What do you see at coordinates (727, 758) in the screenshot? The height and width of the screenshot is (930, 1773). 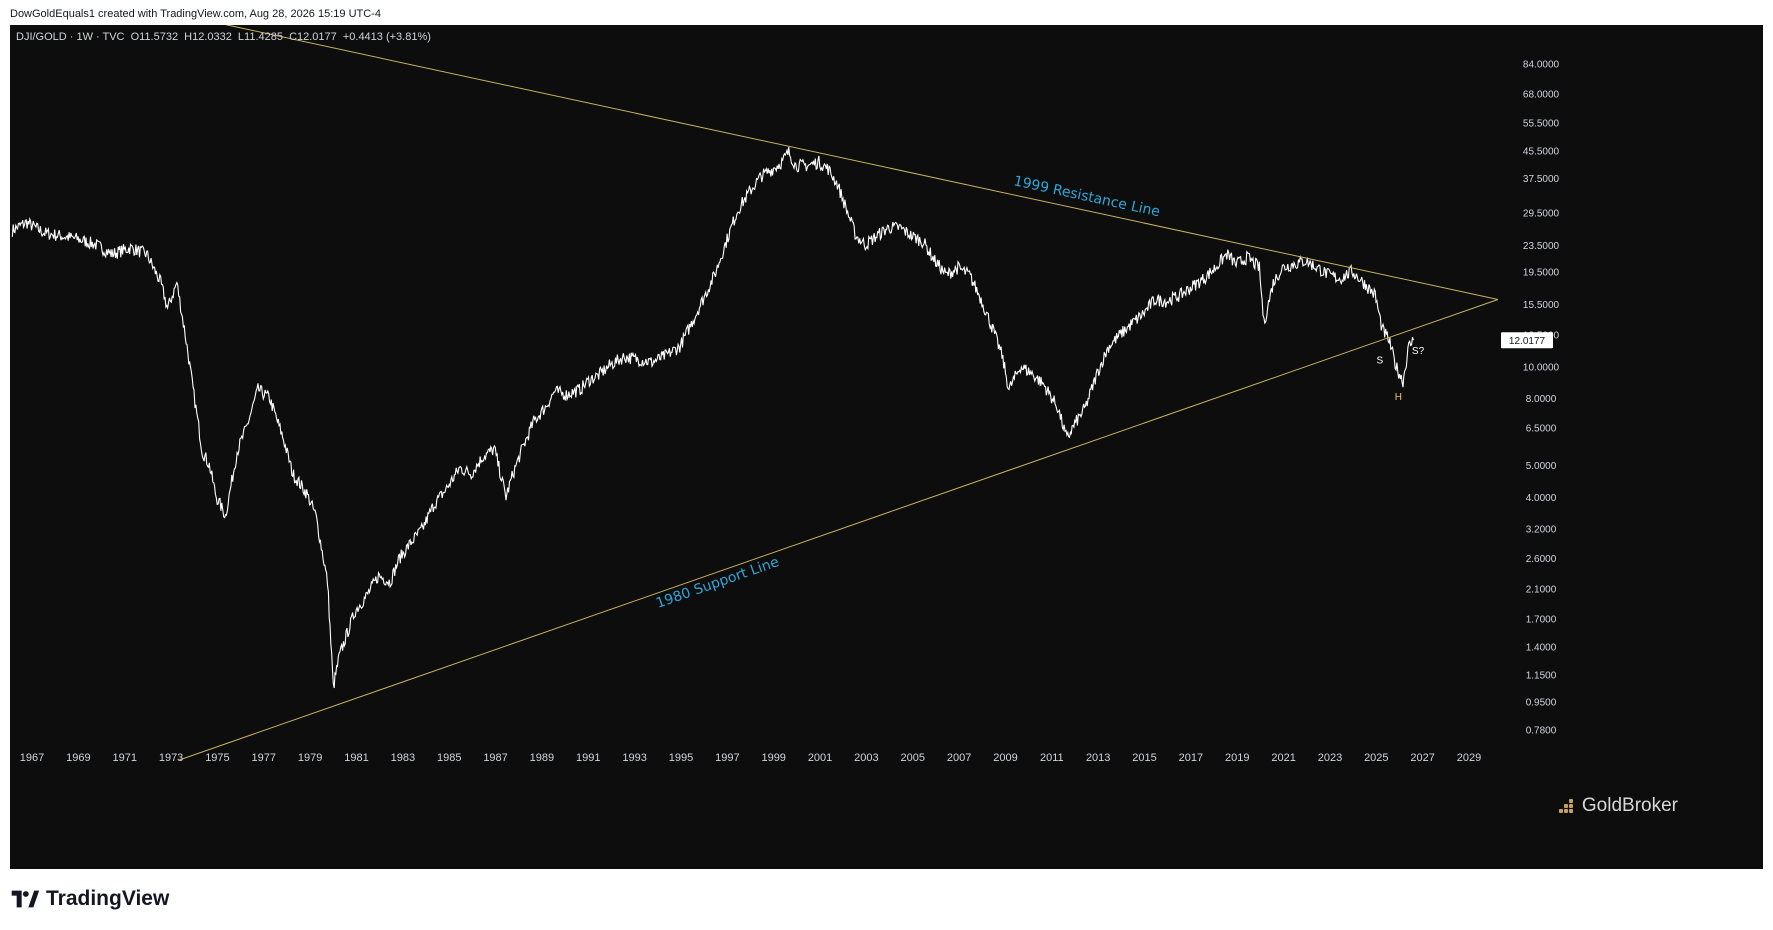 I see `x-tick-label: 1997` at bounding box center [727, 758].